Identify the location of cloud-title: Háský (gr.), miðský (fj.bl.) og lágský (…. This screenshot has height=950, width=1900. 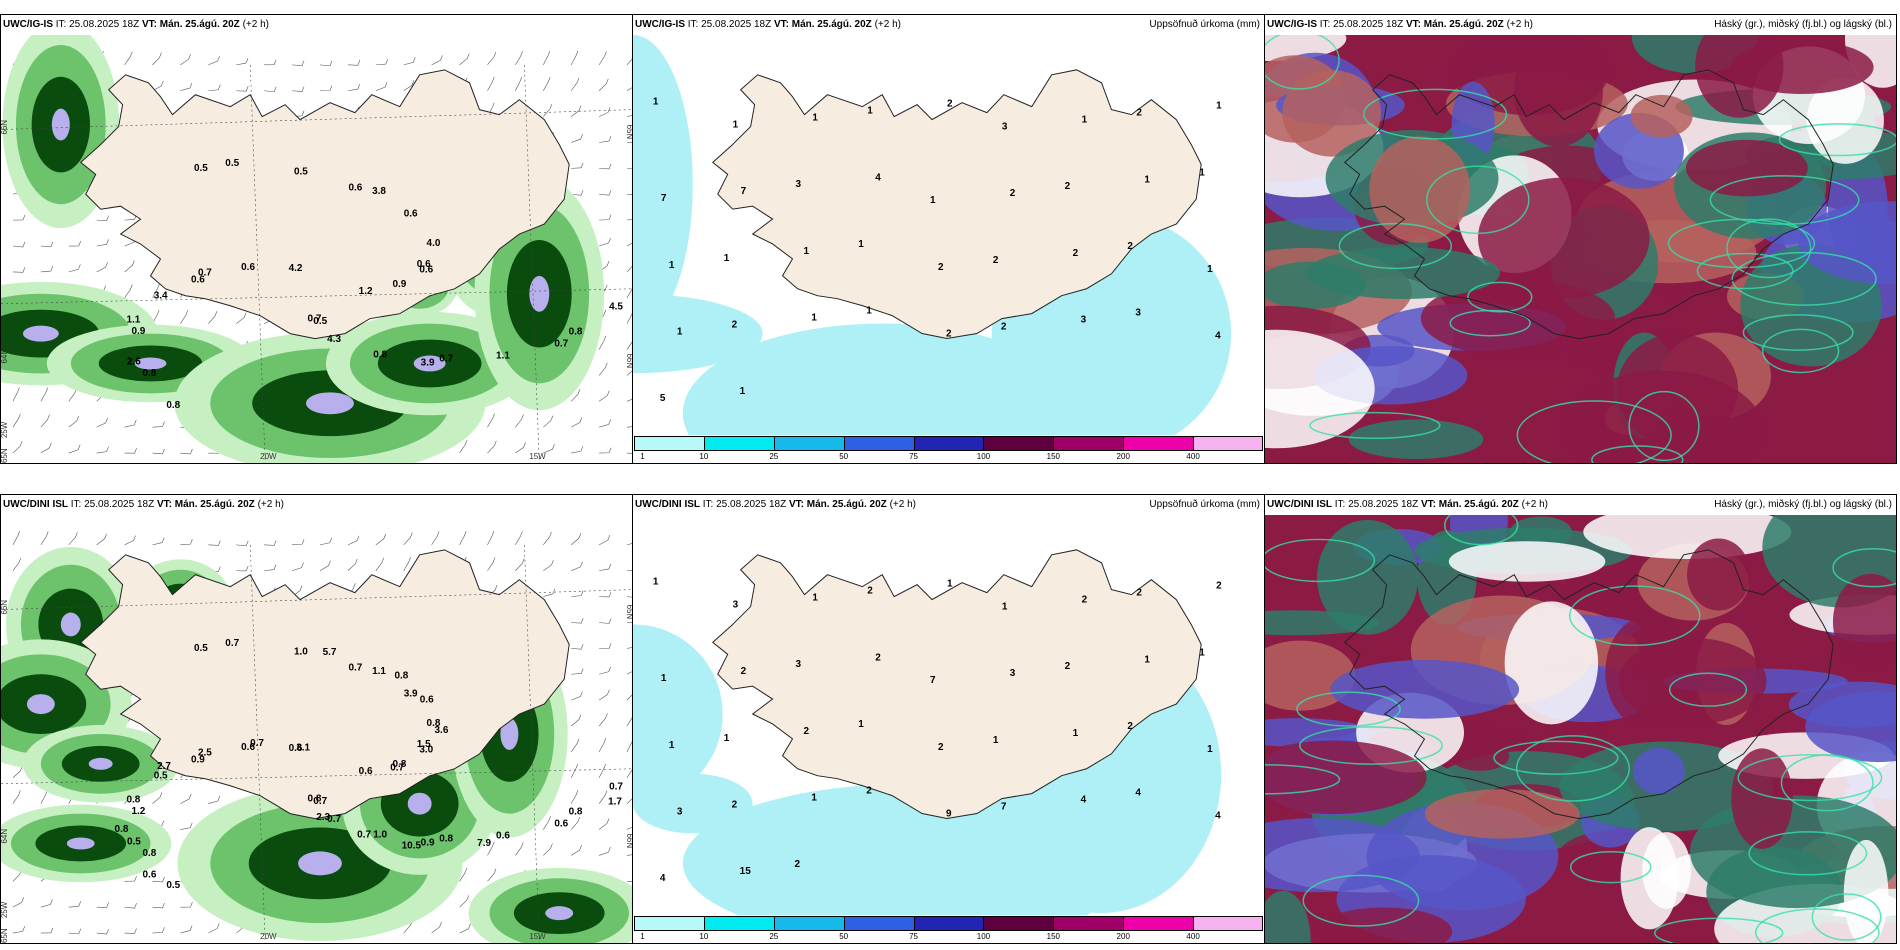
(1803, 504).